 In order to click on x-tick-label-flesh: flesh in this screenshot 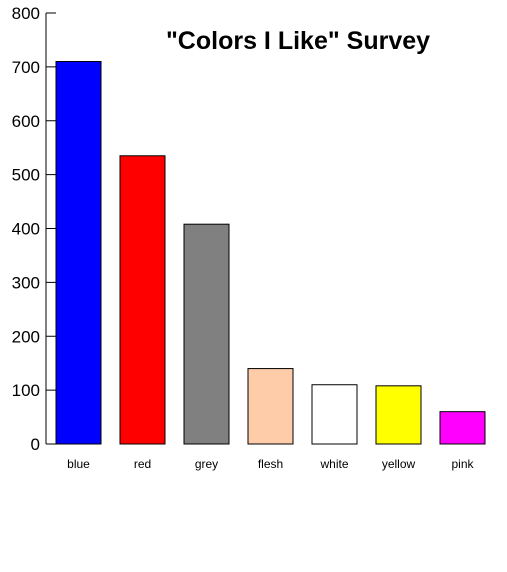, I will do `click(270, 464)`.